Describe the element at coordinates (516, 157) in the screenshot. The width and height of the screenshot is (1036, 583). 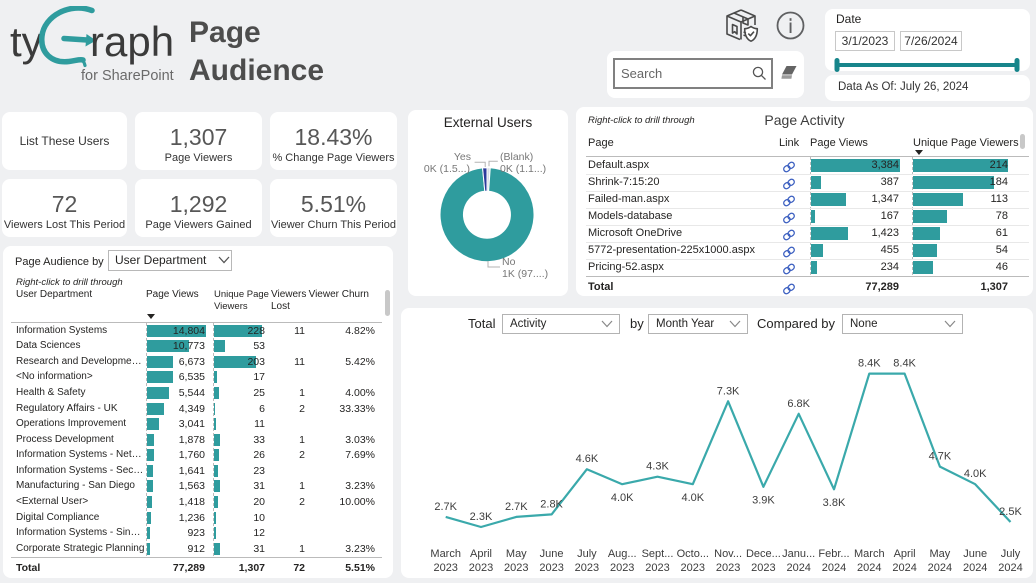
I see `svg-text: (Blank)` at that location.